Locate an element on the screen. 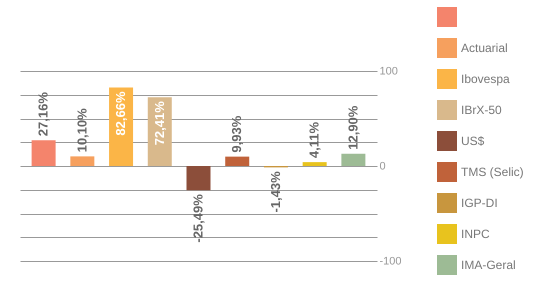 The width and height of the screenshot is (558, 289). legend-label: Ibovespa is located at coordinates (485, 79).